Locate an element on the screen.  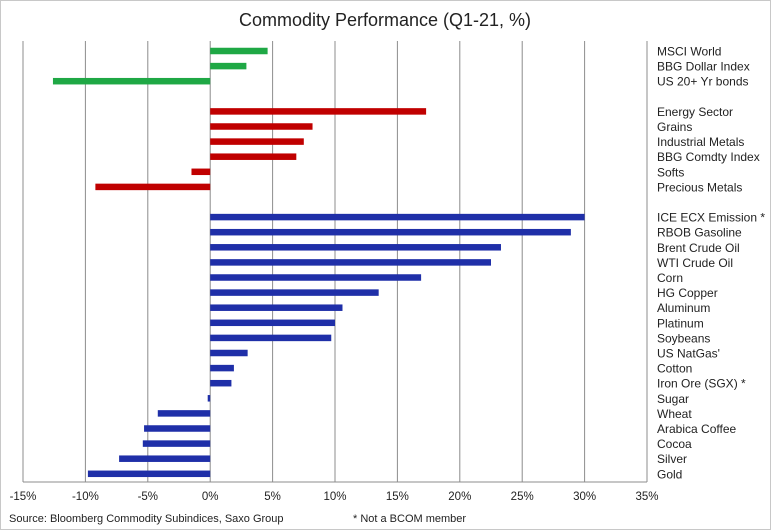
category-label: ICE ECX Emission * is located at coordinates (711, 218).